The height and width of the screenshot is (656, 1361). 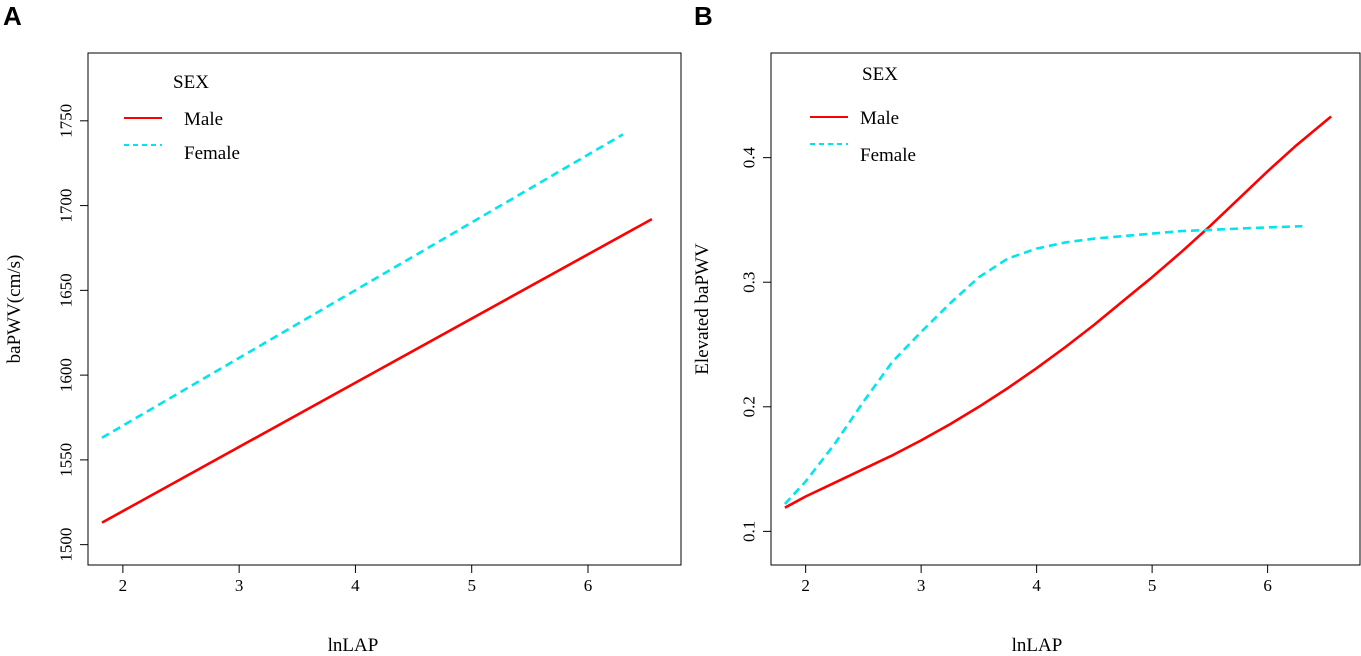 What do you see at coordinates (1036, 585) in the screenshot?
I see `panel-b-x-tick-label: 4` at bounding box center [1036, 585].